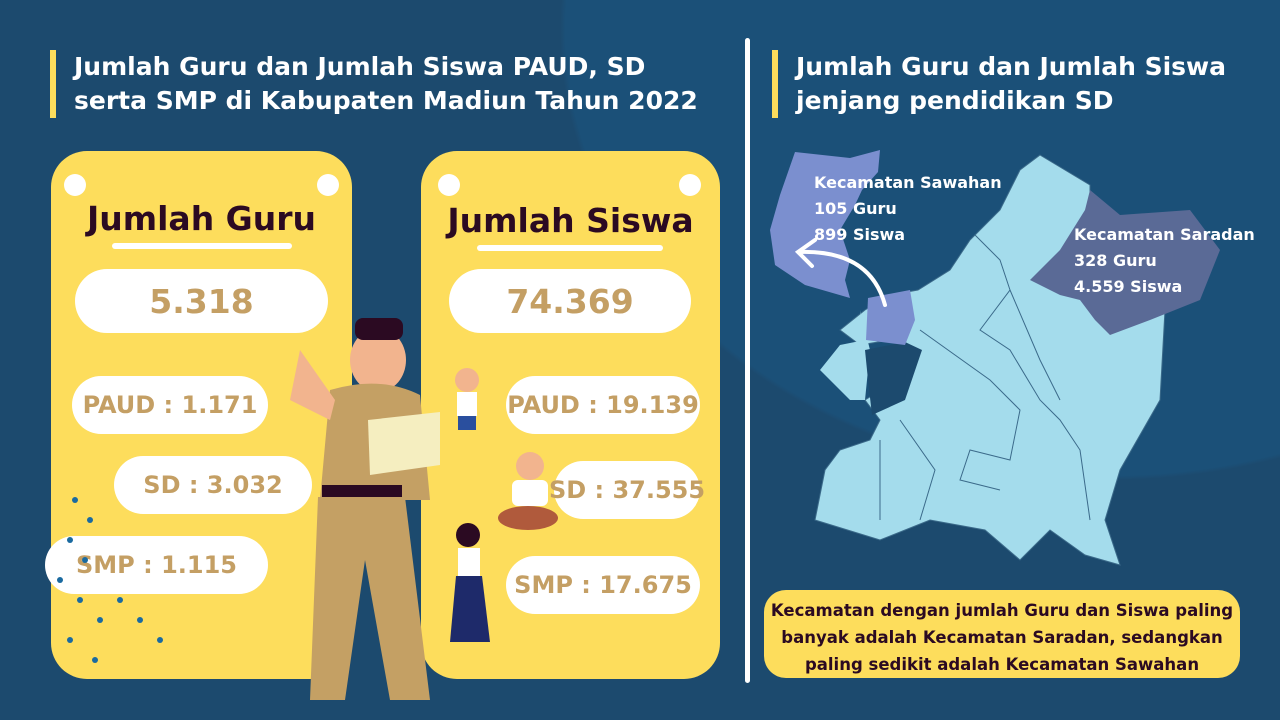 This screenshot has height=720, width=1280. What do you see at coordinates (985, 377) in the screenshot?
I see `map-boundaries` at bounding box center [985, 377].